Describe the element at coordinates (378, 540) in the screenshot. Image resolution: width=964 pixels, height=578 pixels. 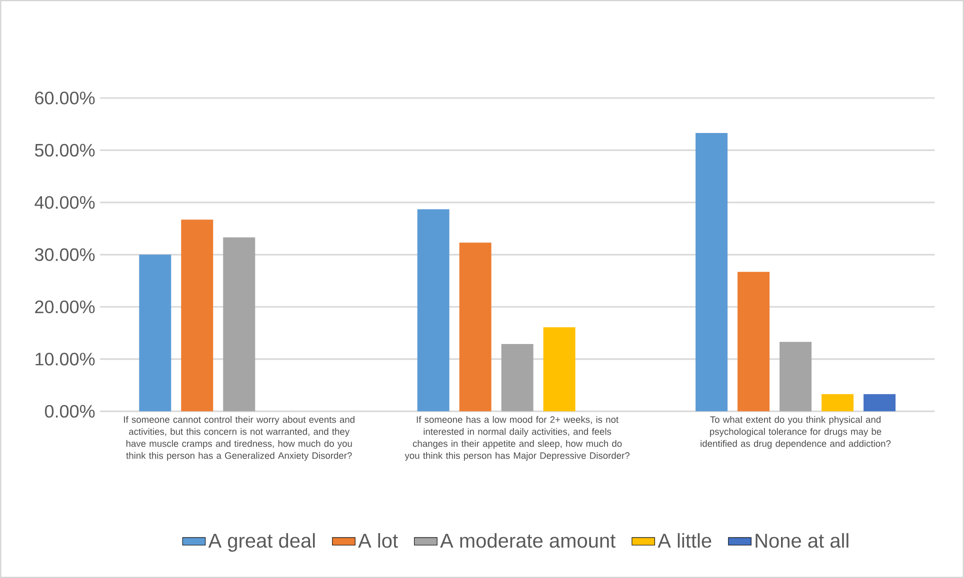
I see `legend-label: A lot` at that location.